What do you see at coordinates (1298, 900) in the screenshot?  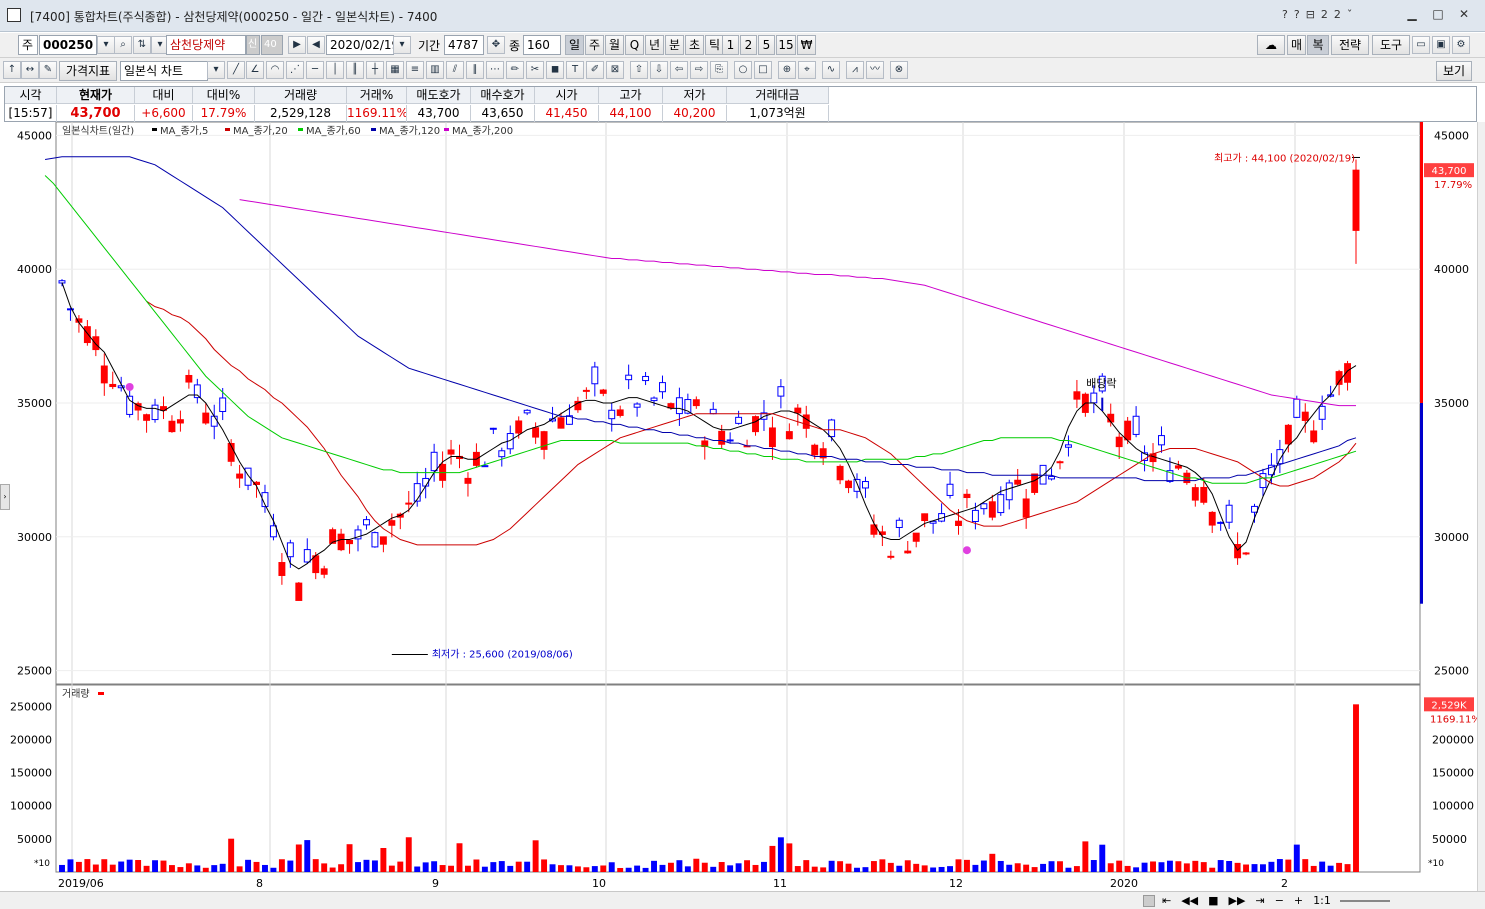 I see `zoom-in-icon: +` at bounding box center [1298, 900].